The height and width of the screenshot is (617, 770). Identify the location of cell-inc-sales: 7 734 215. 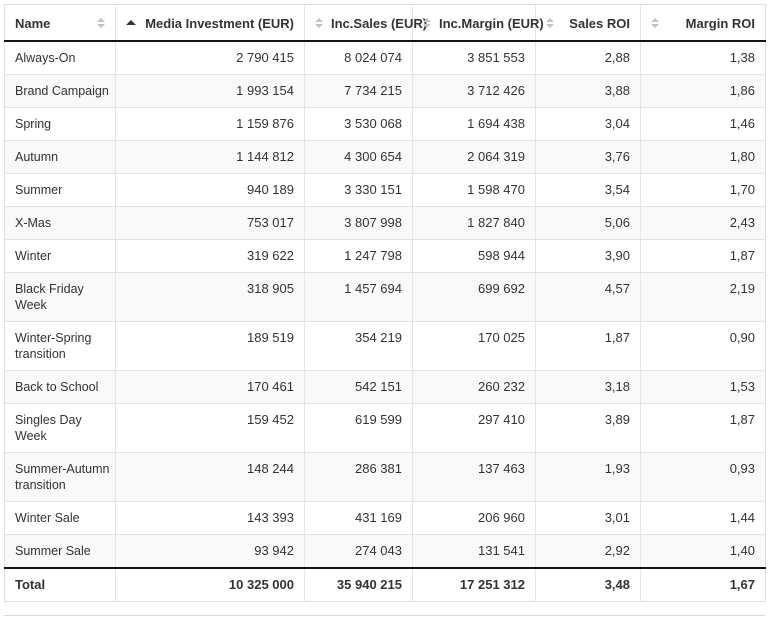
(358, 91).